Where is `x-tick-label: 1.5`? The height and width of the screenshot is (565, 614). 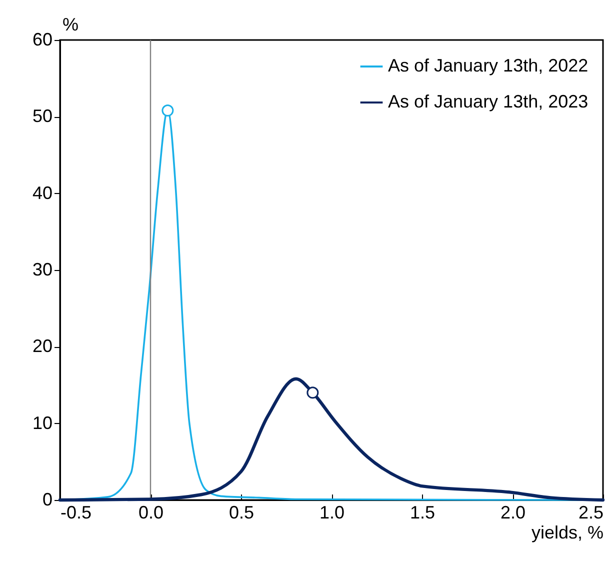
x-tick-label: 1.5 is located at coordinates (423, 512).